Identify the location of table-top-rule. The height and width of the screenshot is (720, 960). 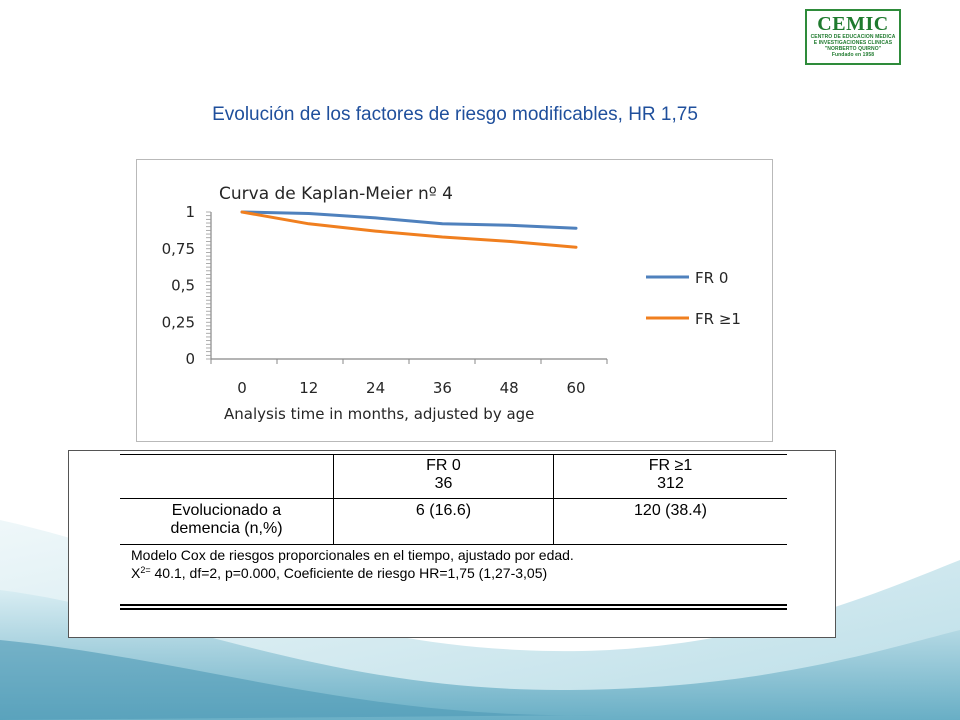
(453, 454).